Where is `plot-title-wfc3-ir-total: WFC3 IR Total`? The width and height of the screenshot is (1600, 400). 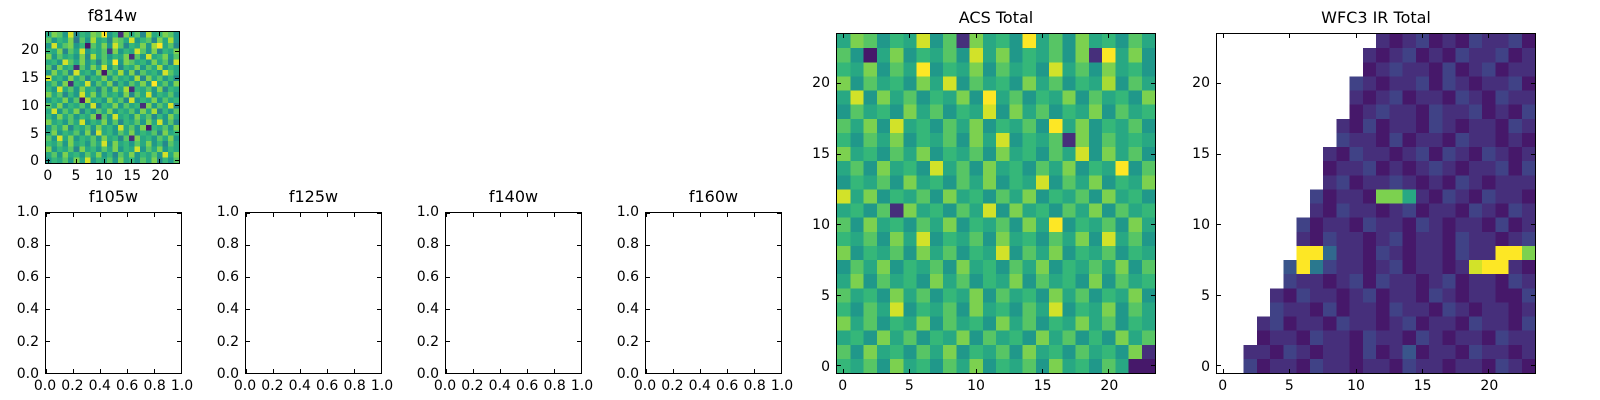 plot-title-wfc3-ir-total: WFC3 IR Total is located at coordinates (1376, 17).